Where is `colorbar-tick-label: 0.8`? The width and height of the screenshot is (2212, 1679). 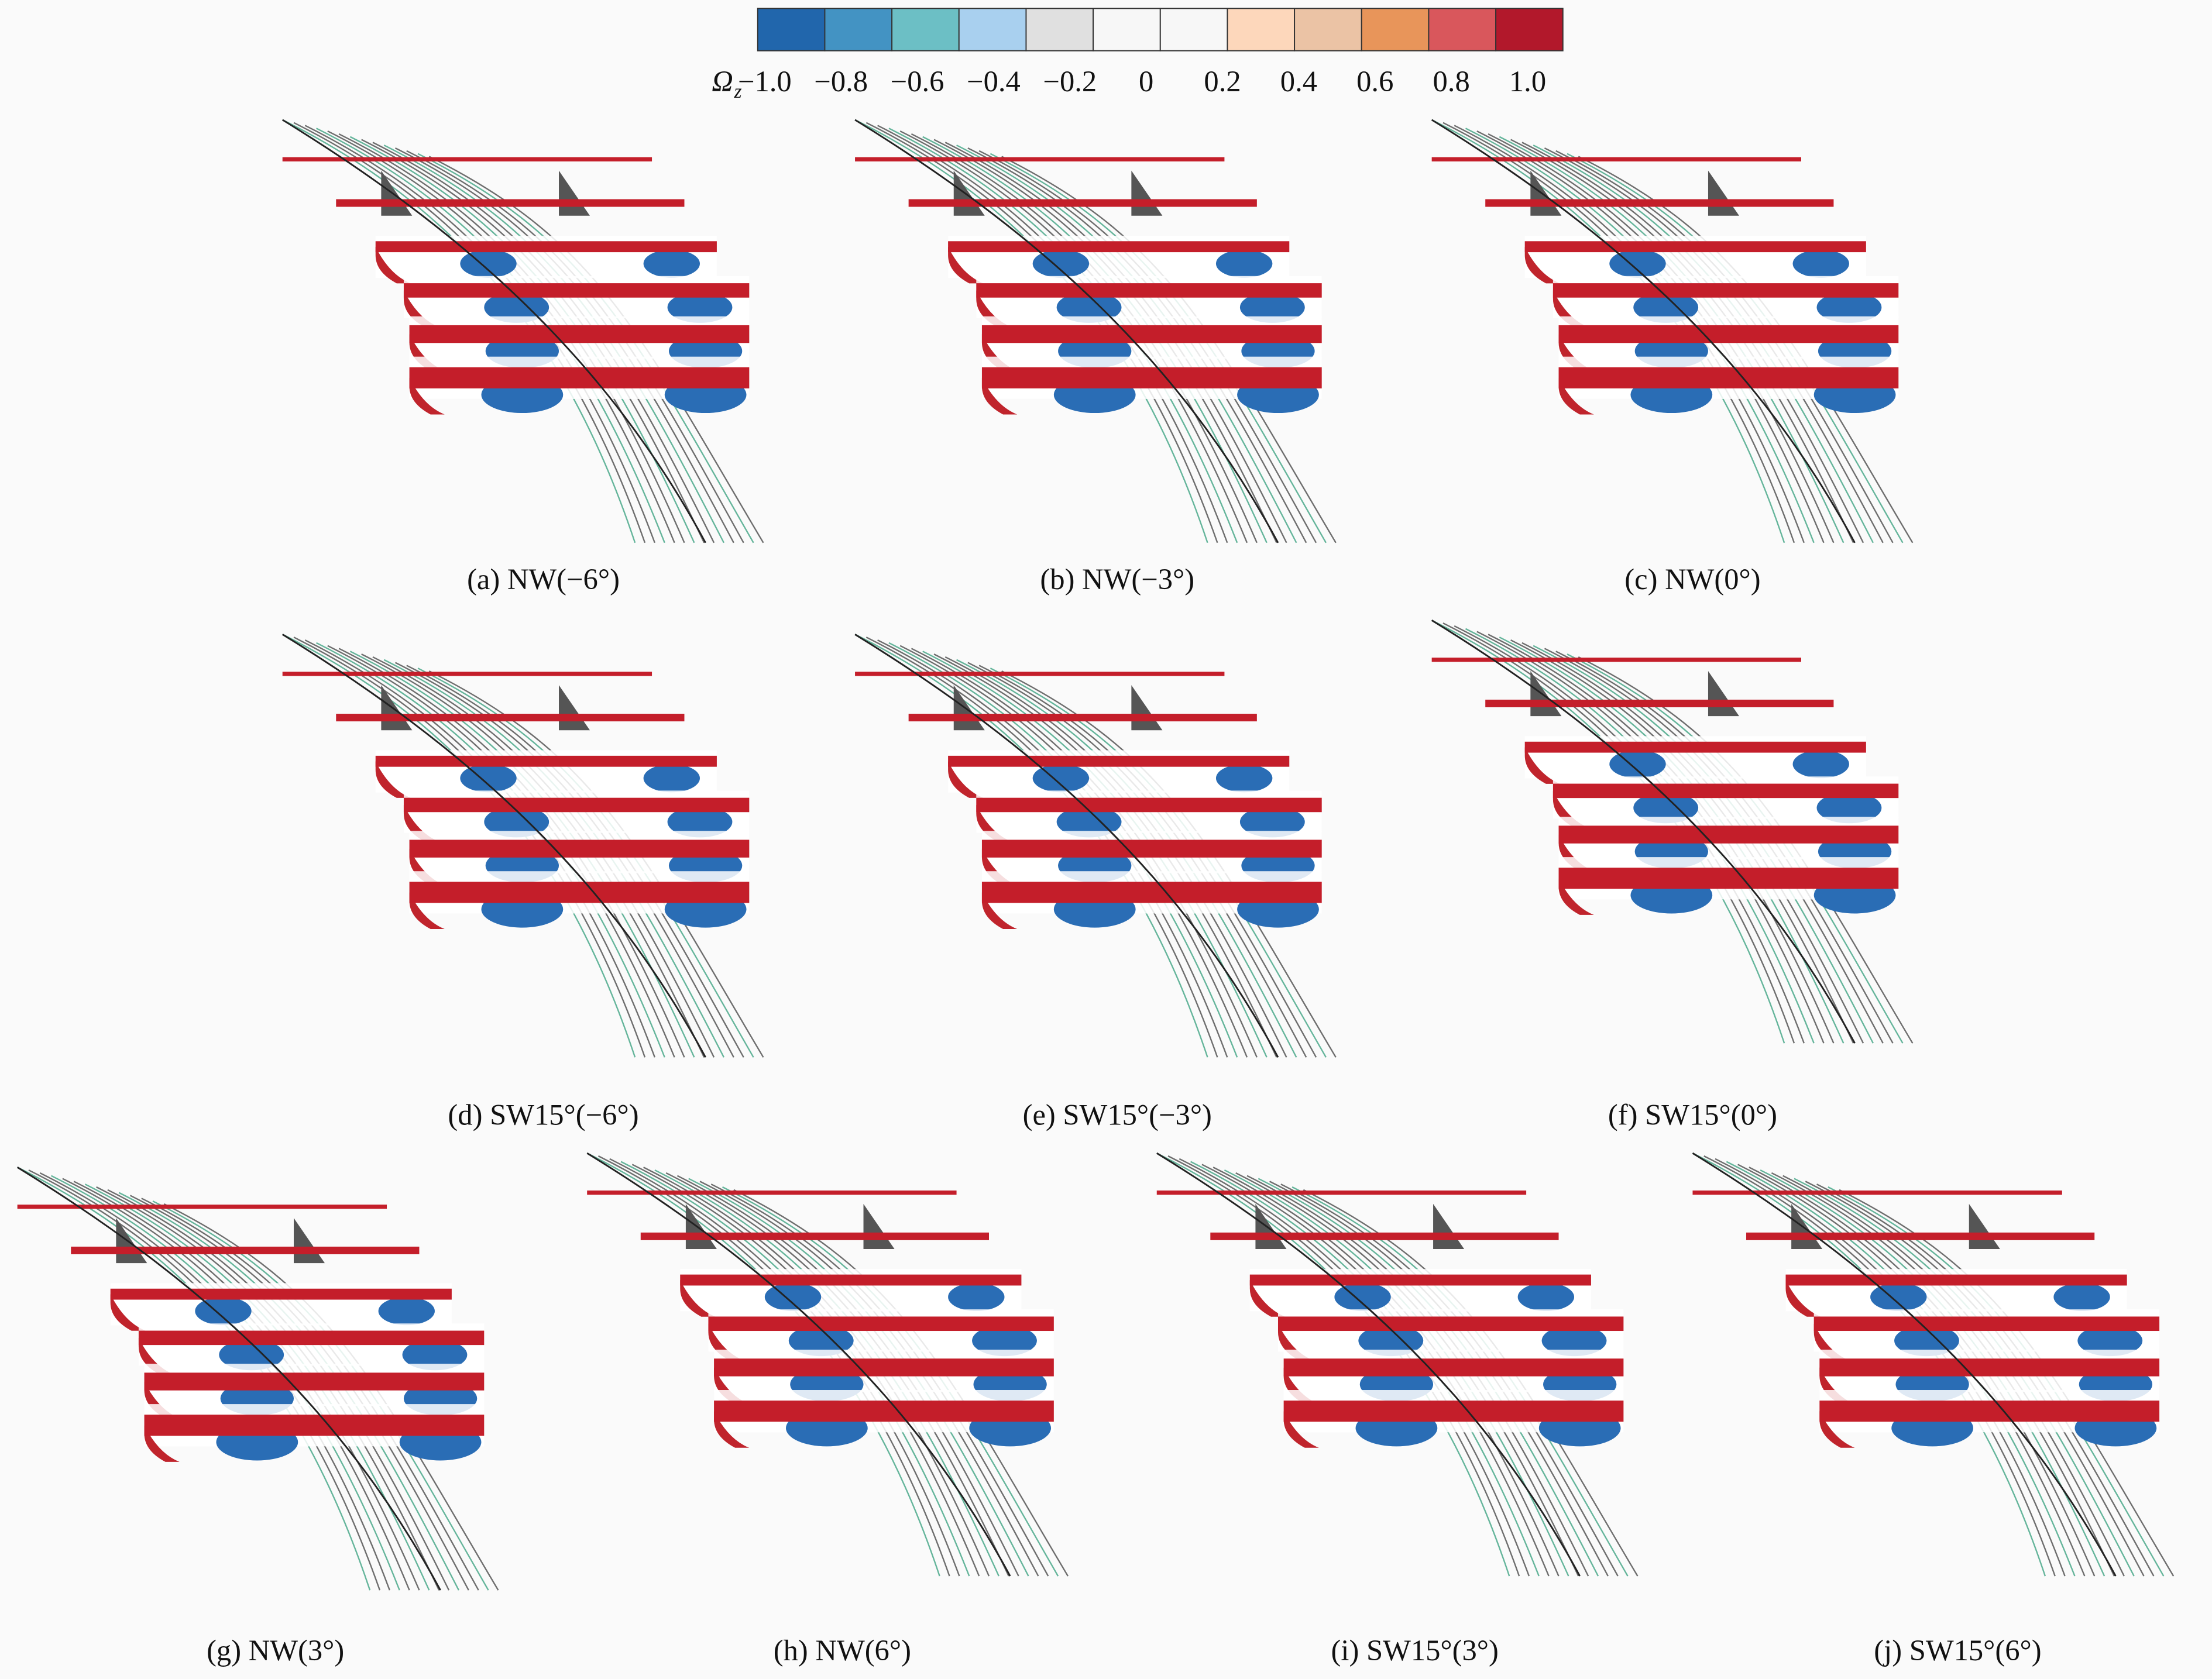
colorbar-tick-label: 0.8 is located at coordinates (1451, 81).